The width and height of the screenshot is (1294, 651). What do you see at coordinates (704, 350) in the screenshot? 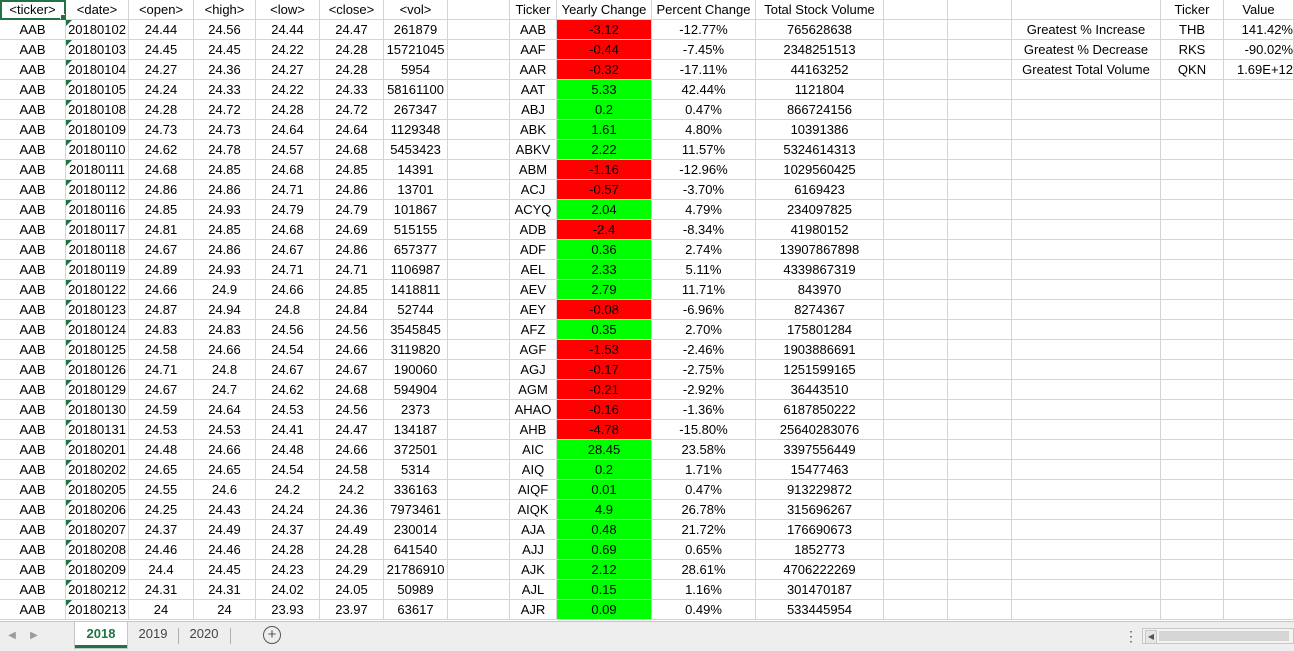
I see `percent-change-cell: -2.46%` at bounding box center [704, 350].